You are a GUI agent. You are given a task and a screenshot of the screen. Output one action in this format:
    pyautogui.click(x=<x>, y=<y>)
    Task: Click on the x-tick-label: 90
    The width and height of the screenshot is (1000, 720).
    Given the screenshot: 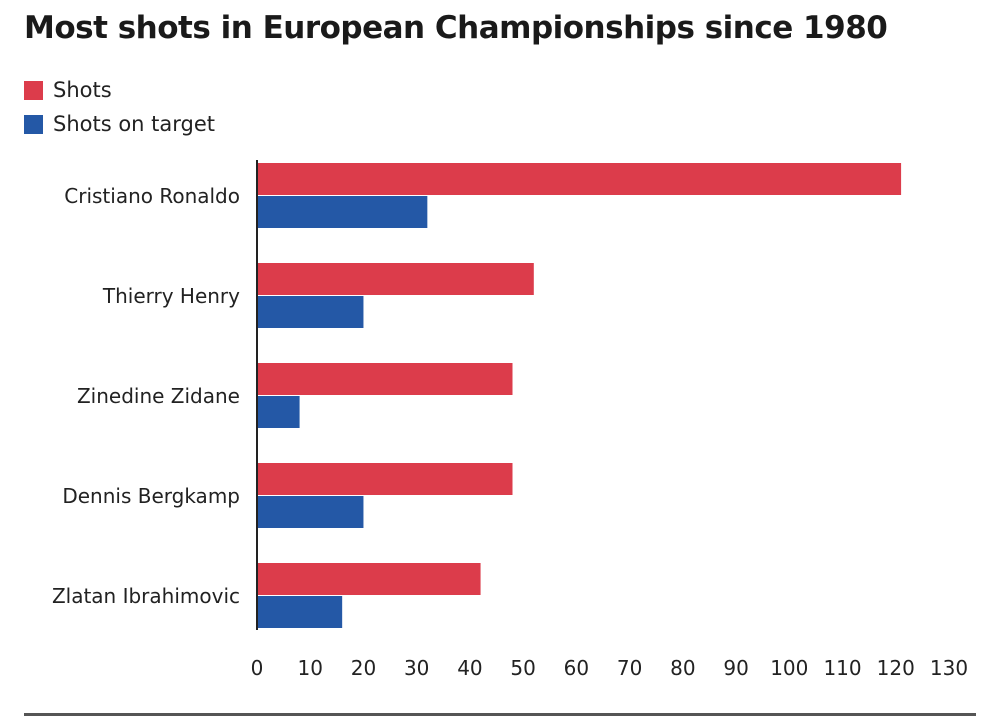 What is the action you would take?
    pyautogui.click(x=735, y=668)
    